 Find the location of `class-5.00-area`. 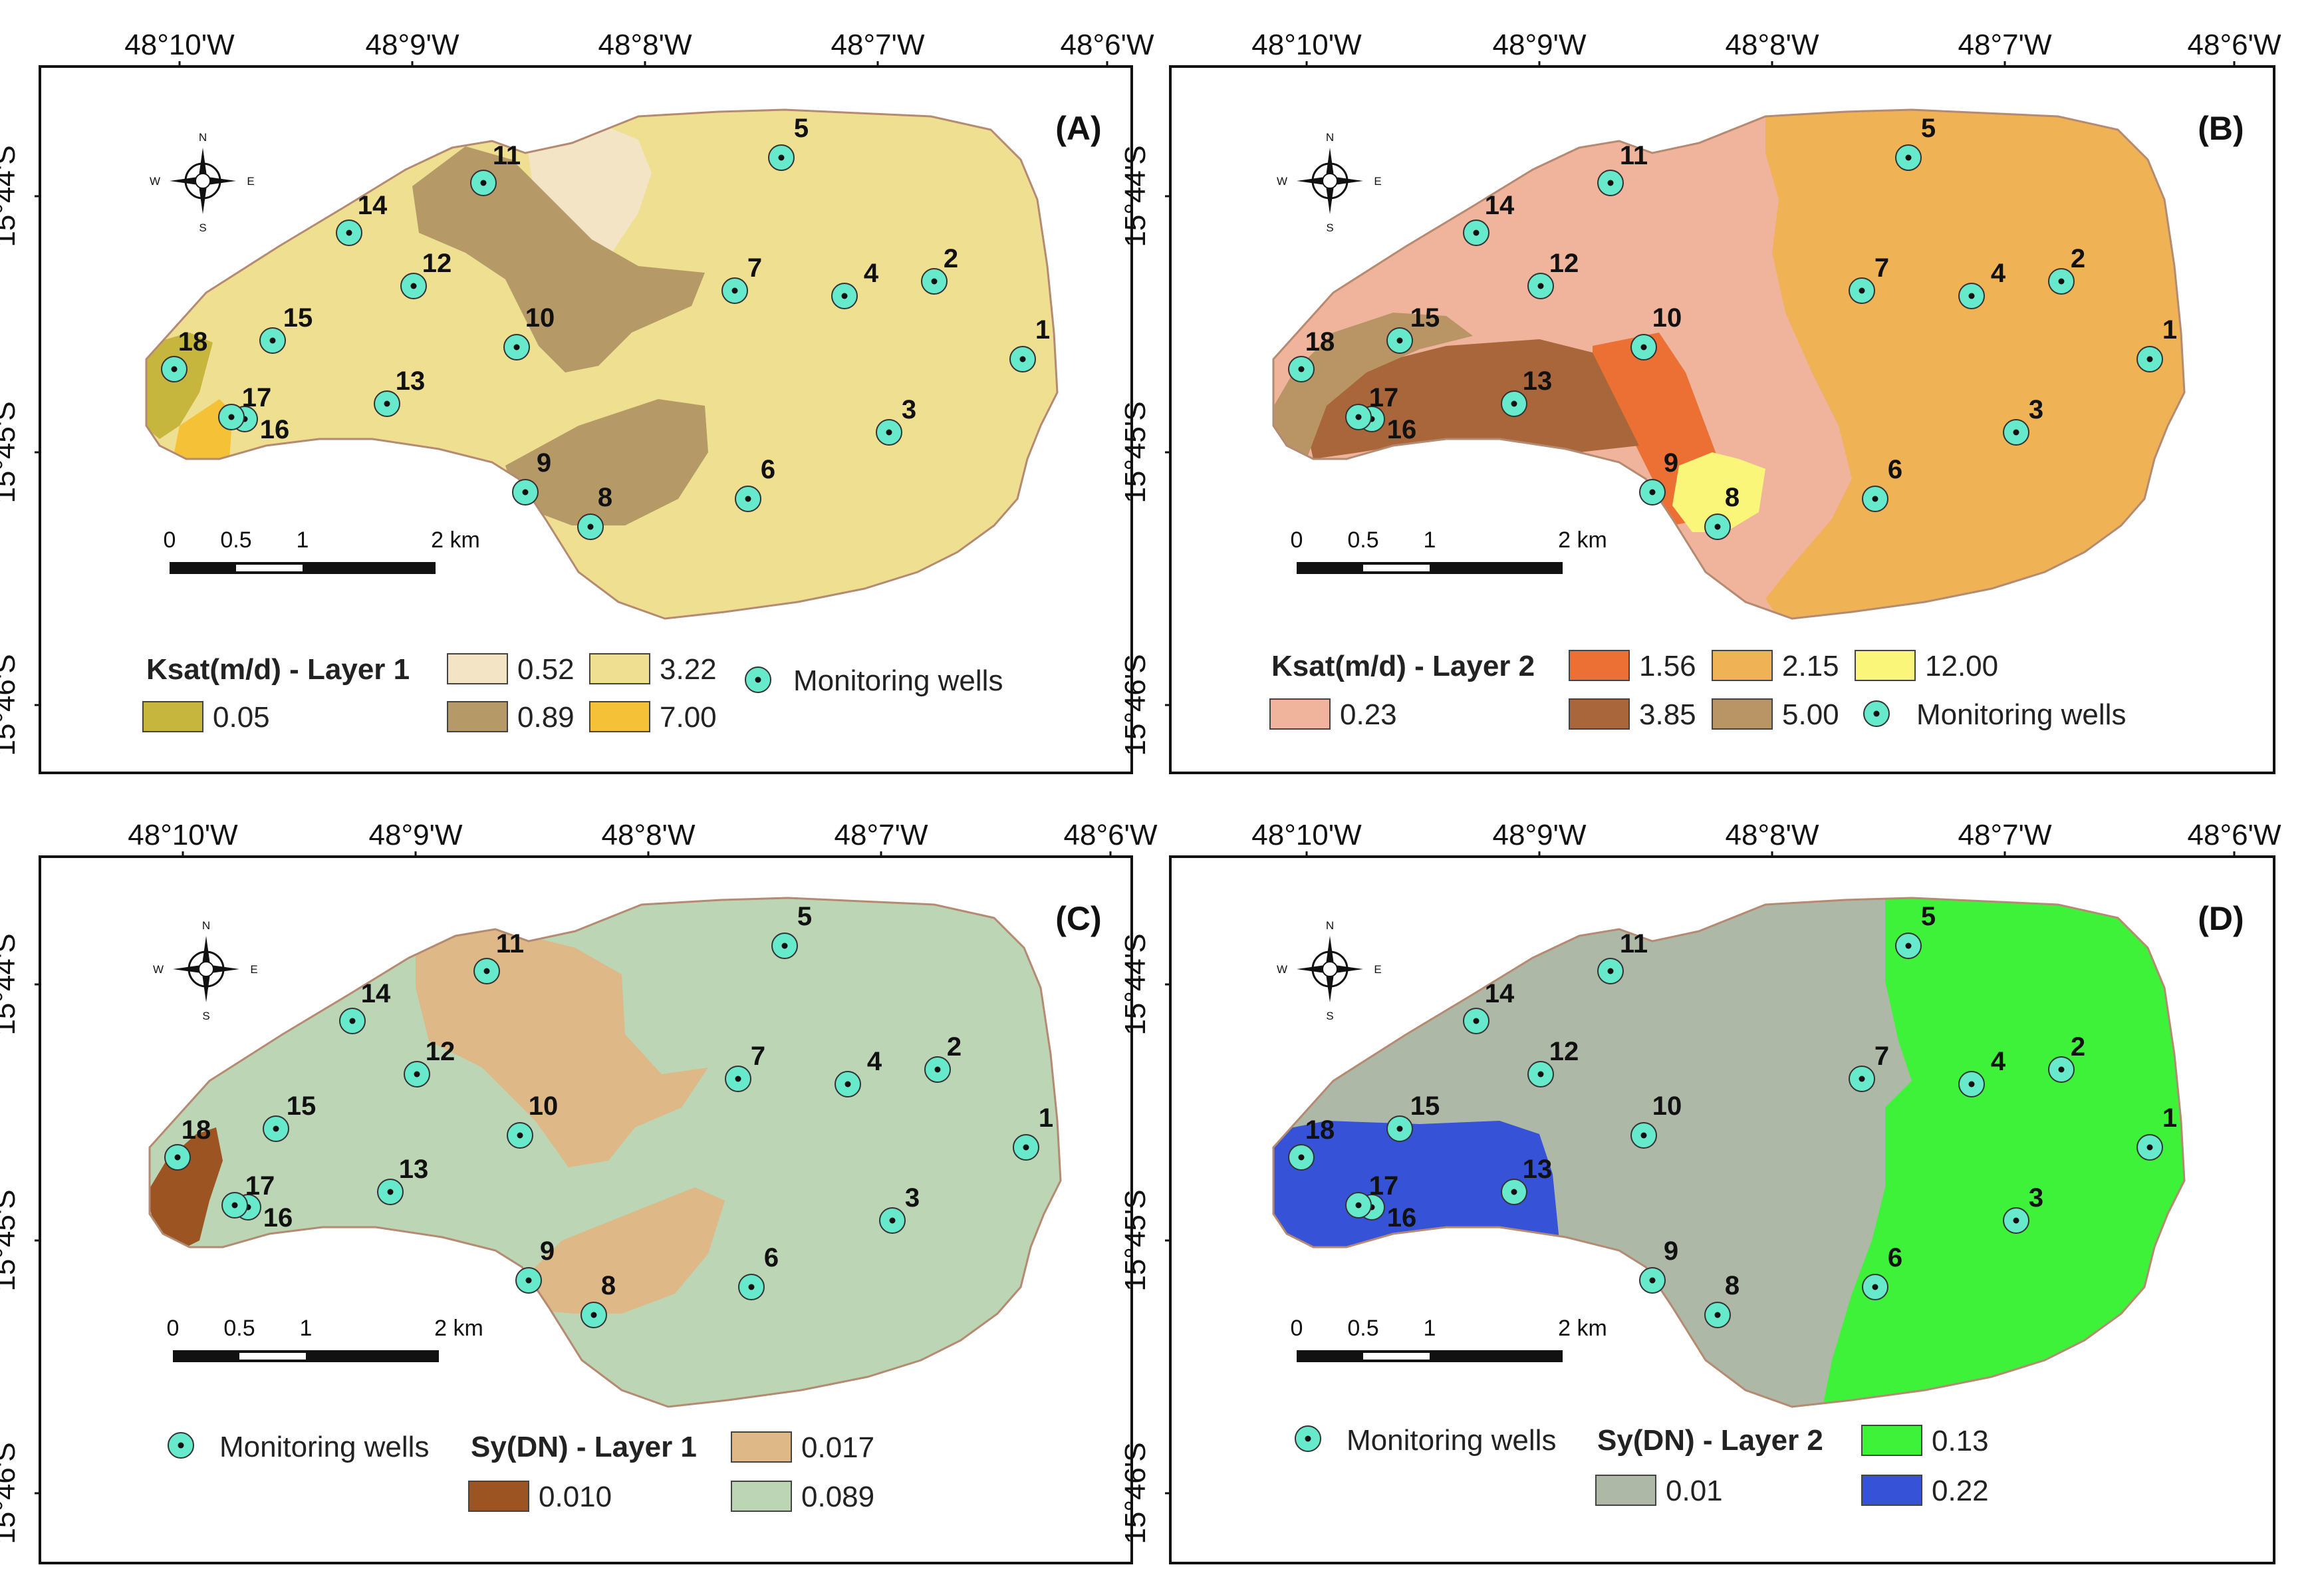

class-5.00-area is located at coordinates (1373, 386).